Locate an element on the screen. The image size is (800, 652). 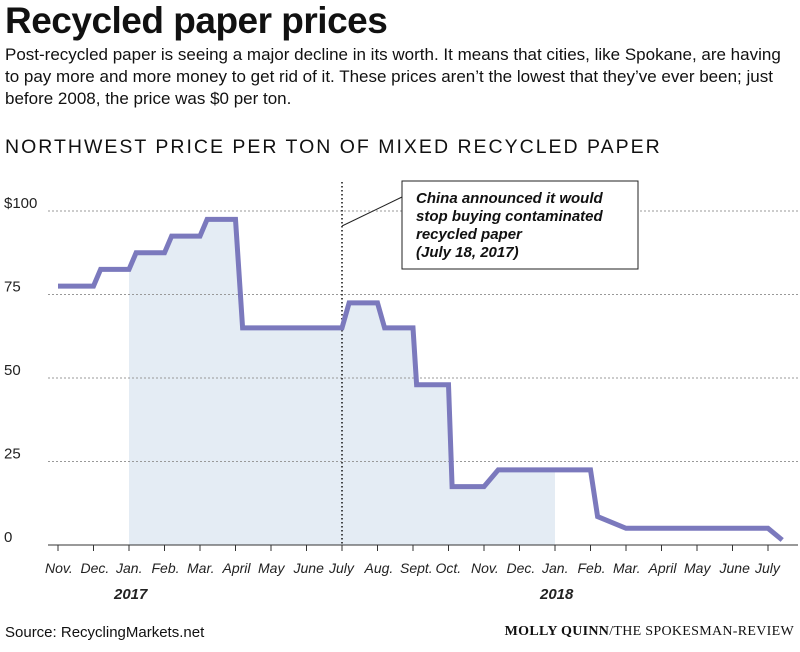
callout-box is located at coordinates (520, 225).